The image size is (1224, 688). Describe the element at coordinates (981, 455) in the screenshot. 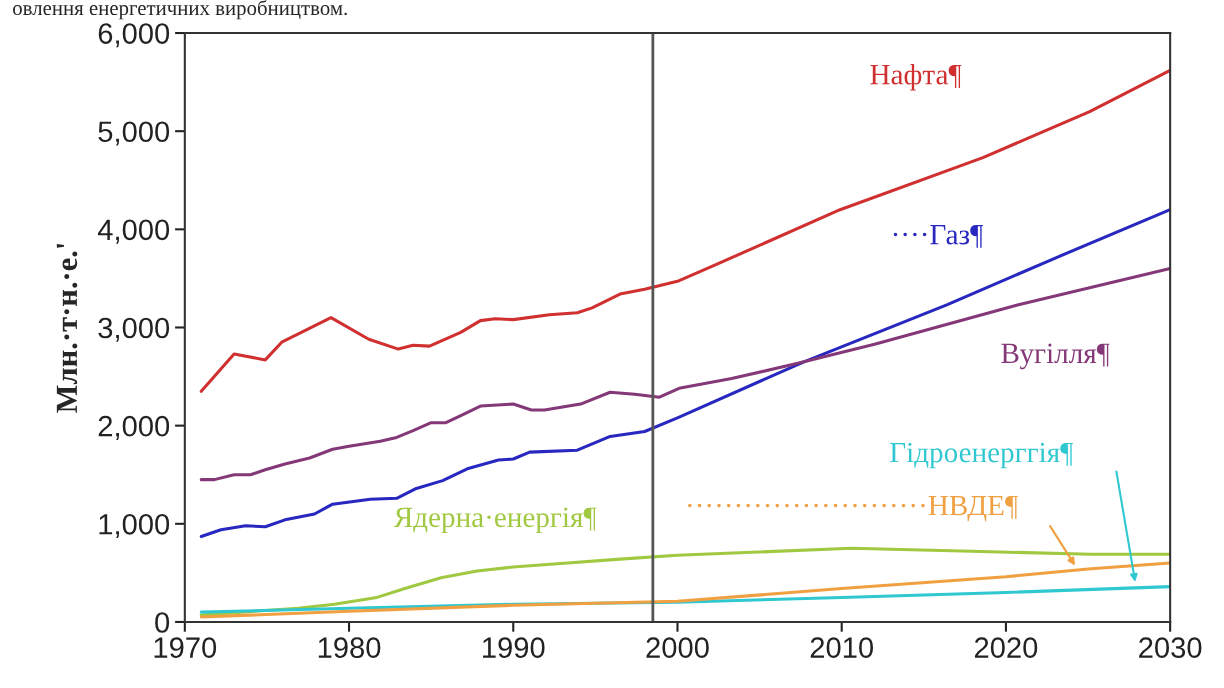

I see `text: Гідроенерггія¶` at that location.